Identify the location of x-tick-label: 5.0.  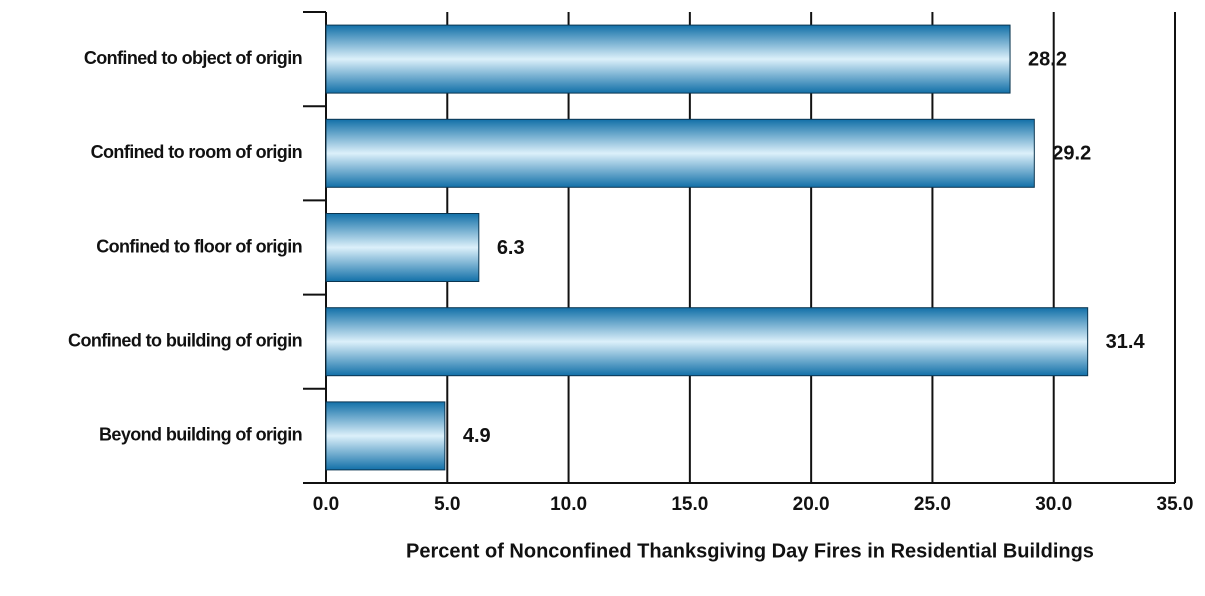
(447, 504).